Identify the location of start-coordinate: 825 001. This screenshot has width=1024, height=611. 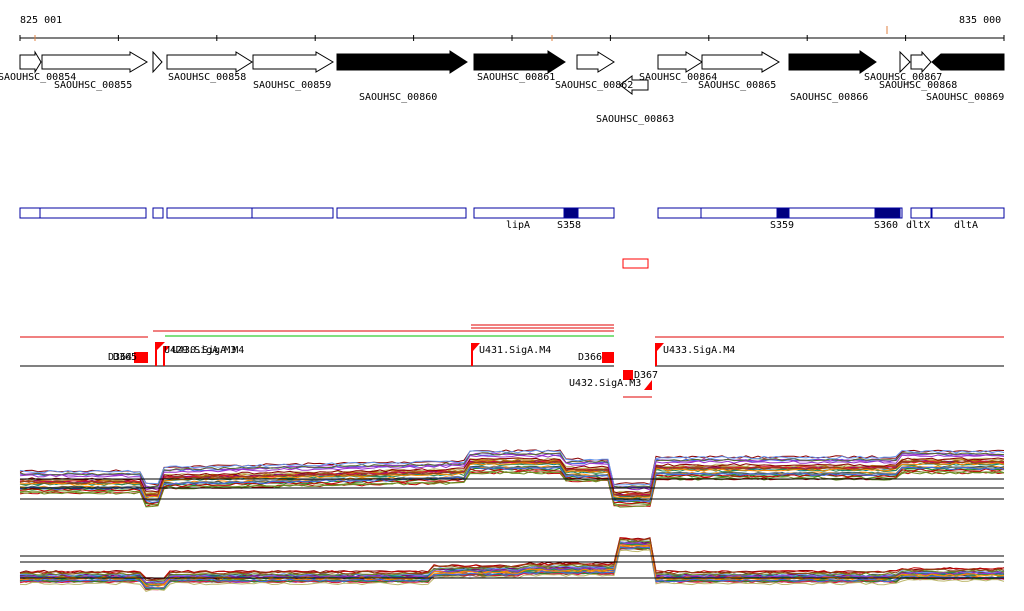
(41, 20).